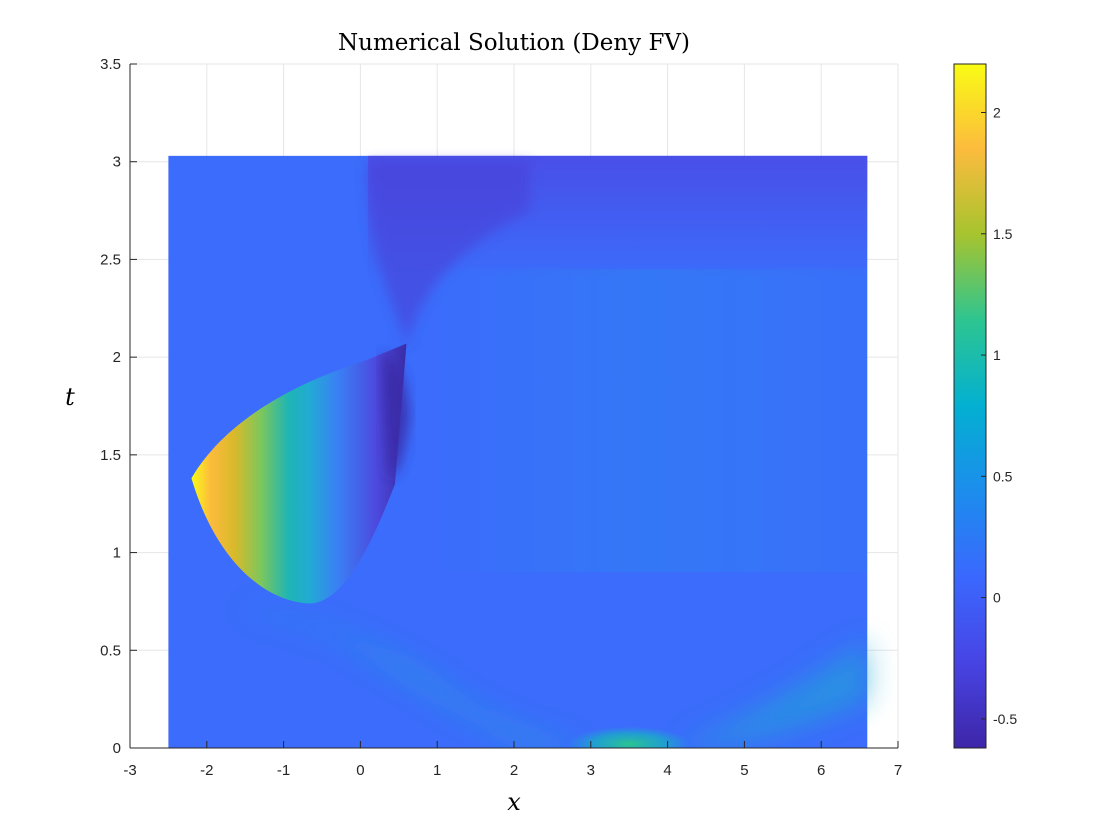 The image size is (1120, 840). I want to click on x-tick-label: 6, so click(821, 770).